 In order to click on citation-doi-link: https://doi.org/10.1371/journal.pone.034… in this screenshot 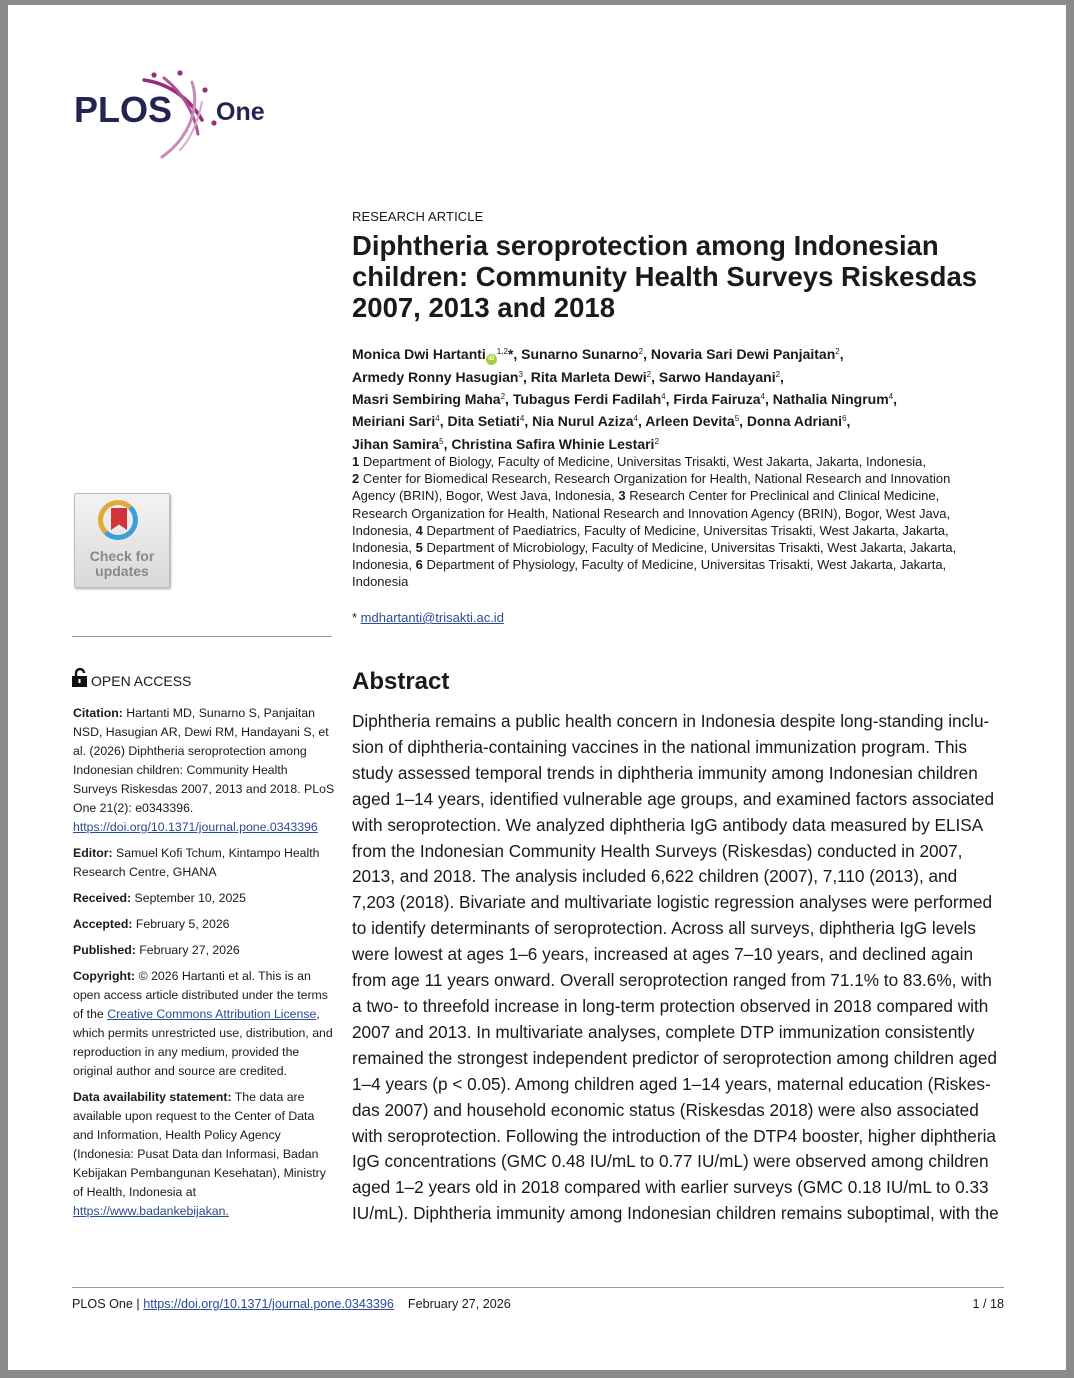, I will do `click(195, 827)`.